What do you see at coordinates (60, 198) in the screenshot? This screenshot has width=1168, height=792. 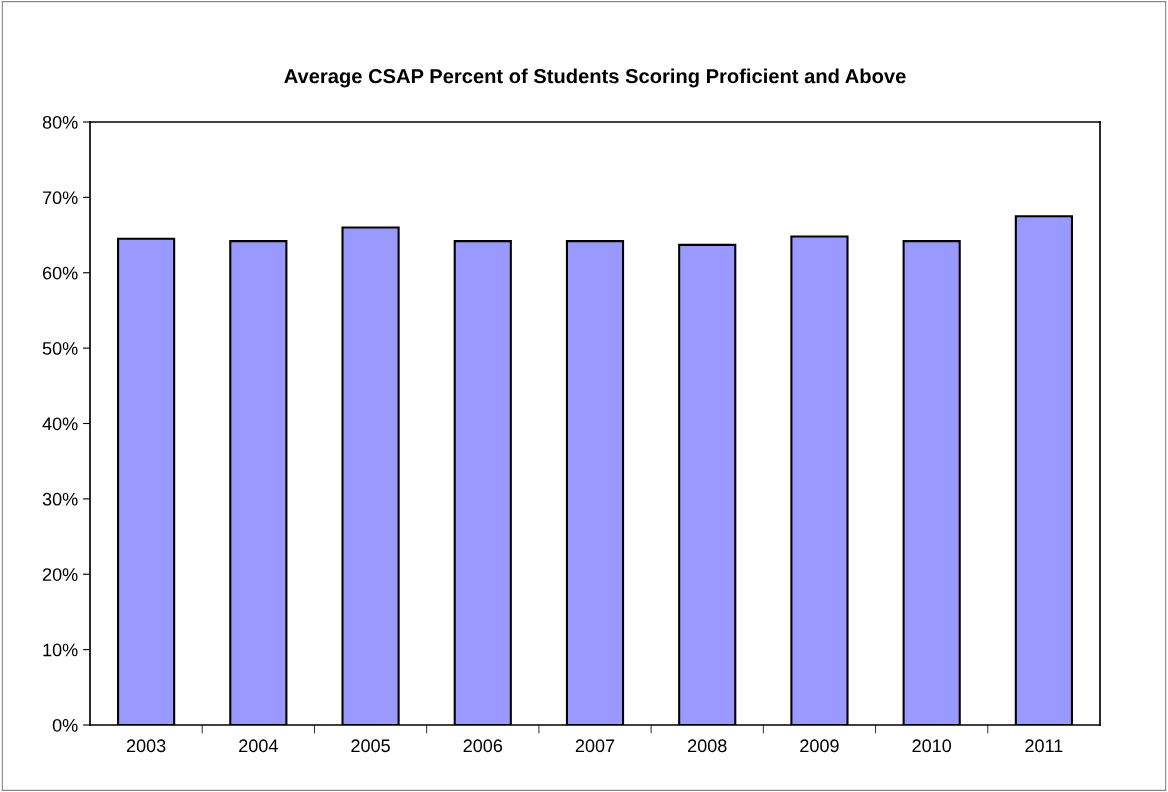 I see `y-tick-label: 70%` at bounding box center [60, 198].